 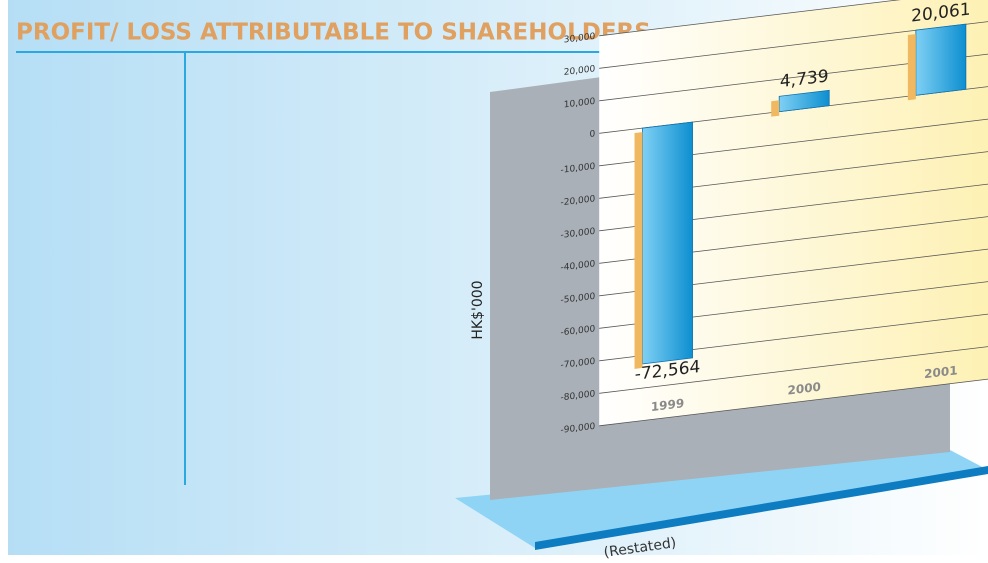 What do you see at coordinates (580, 71) in the screenshot?
I see `y-tick-label: 20,000` at bounding box center [580, 71].